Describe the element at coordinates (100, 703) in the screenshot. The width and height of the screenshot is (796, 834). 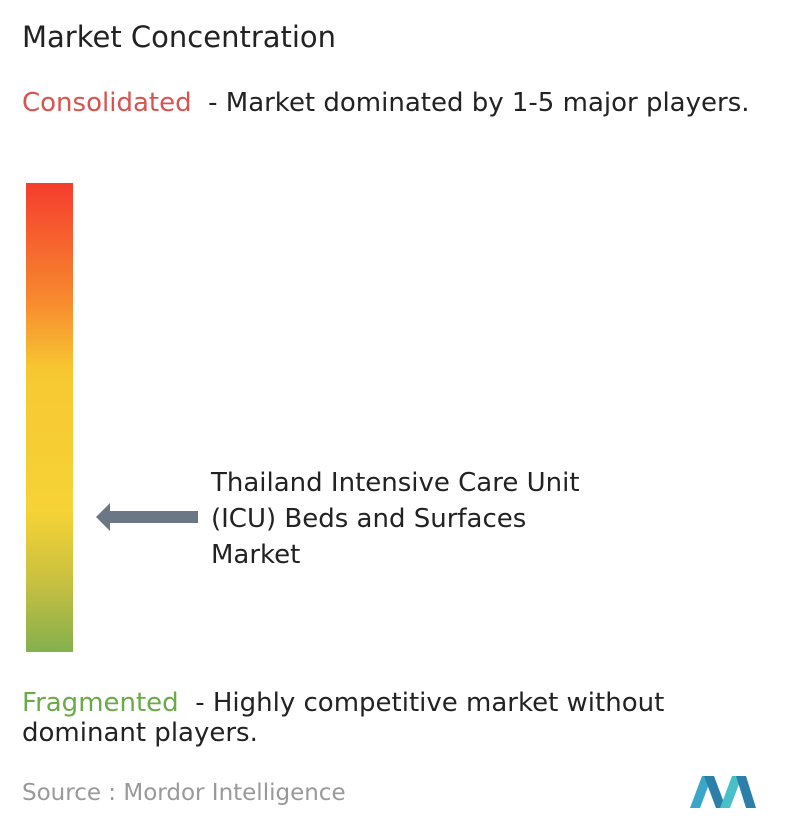
I see `fragmented-label: Fragmented` at that location.